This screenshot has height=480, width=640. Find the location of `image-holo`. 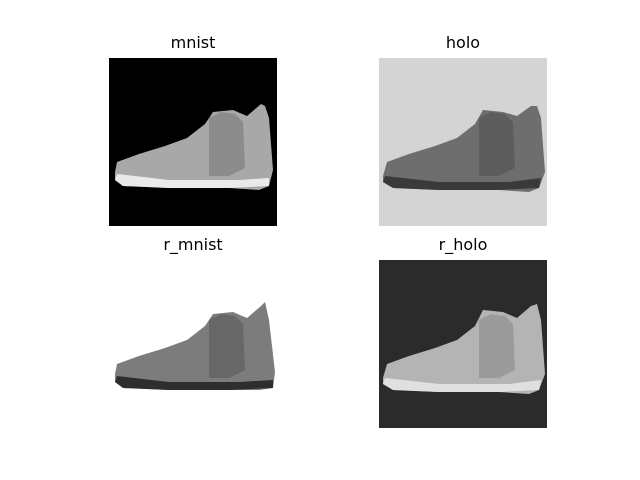

image-holo is located at coordinates (463, 142).